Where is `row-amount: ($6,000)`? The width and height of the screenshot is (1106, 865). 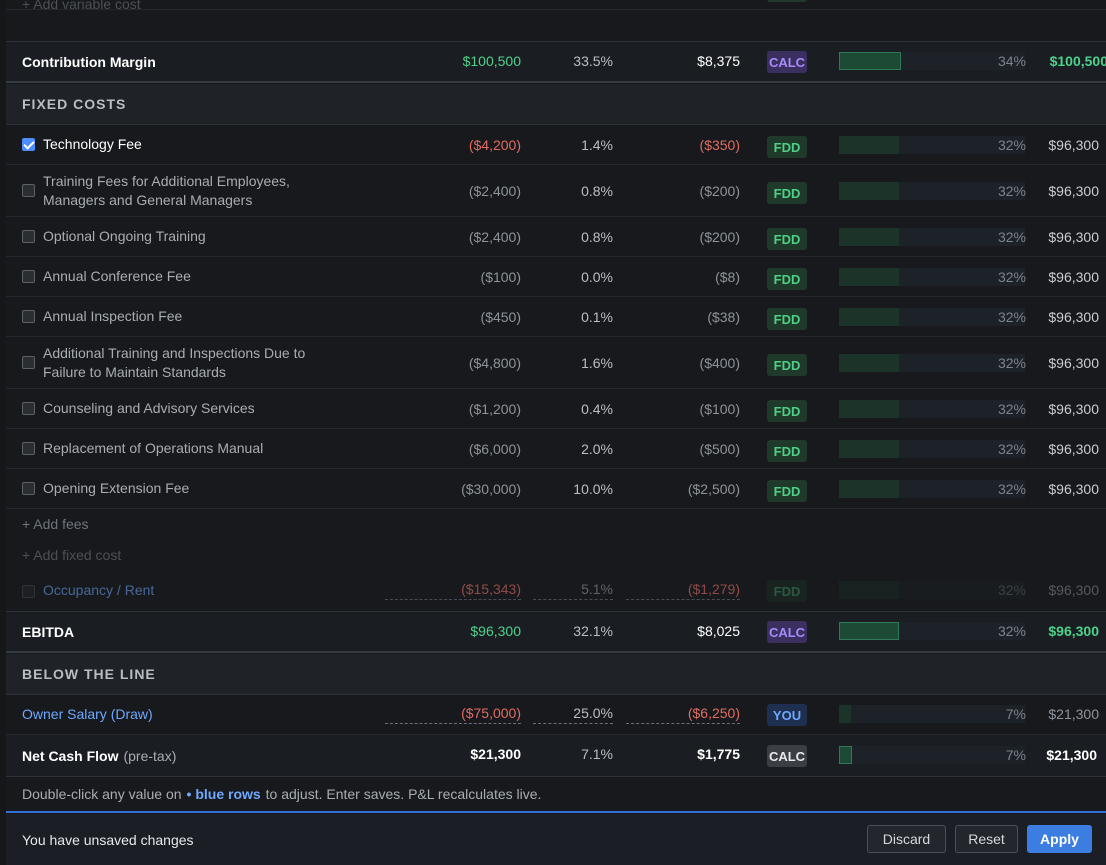 row-amount: ($6,000) is located at coordinates (494, 449).